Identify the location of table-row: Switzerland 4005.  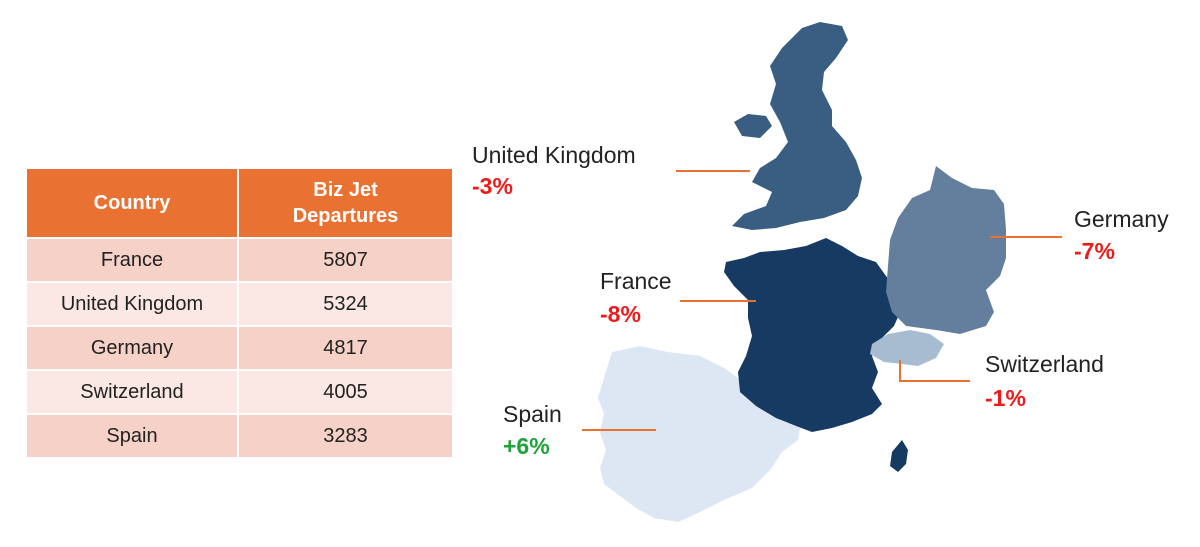
(239, 391).